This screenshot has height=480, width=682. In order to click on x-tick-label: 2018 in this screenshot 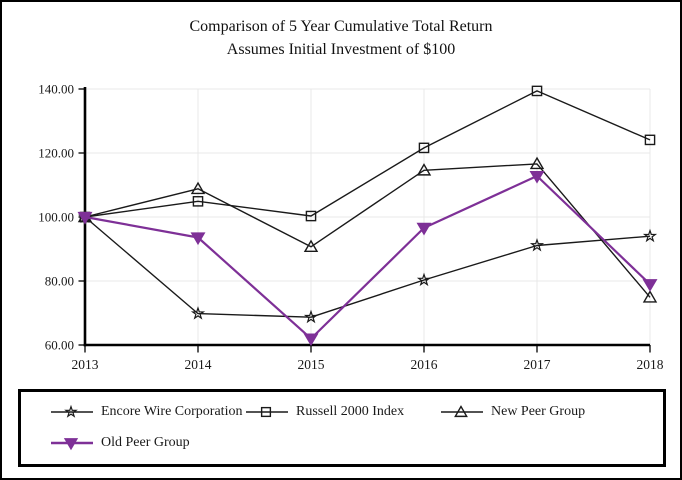, I will do `click(650, 364)`.